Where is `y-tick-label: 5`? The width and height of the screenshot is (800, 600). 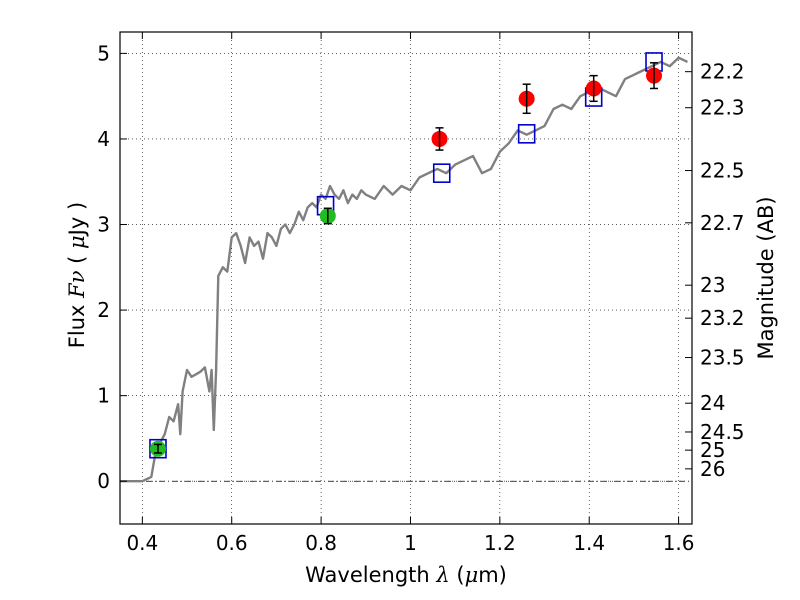
y-tick-label: 5 is located at coordinates (103, 53).